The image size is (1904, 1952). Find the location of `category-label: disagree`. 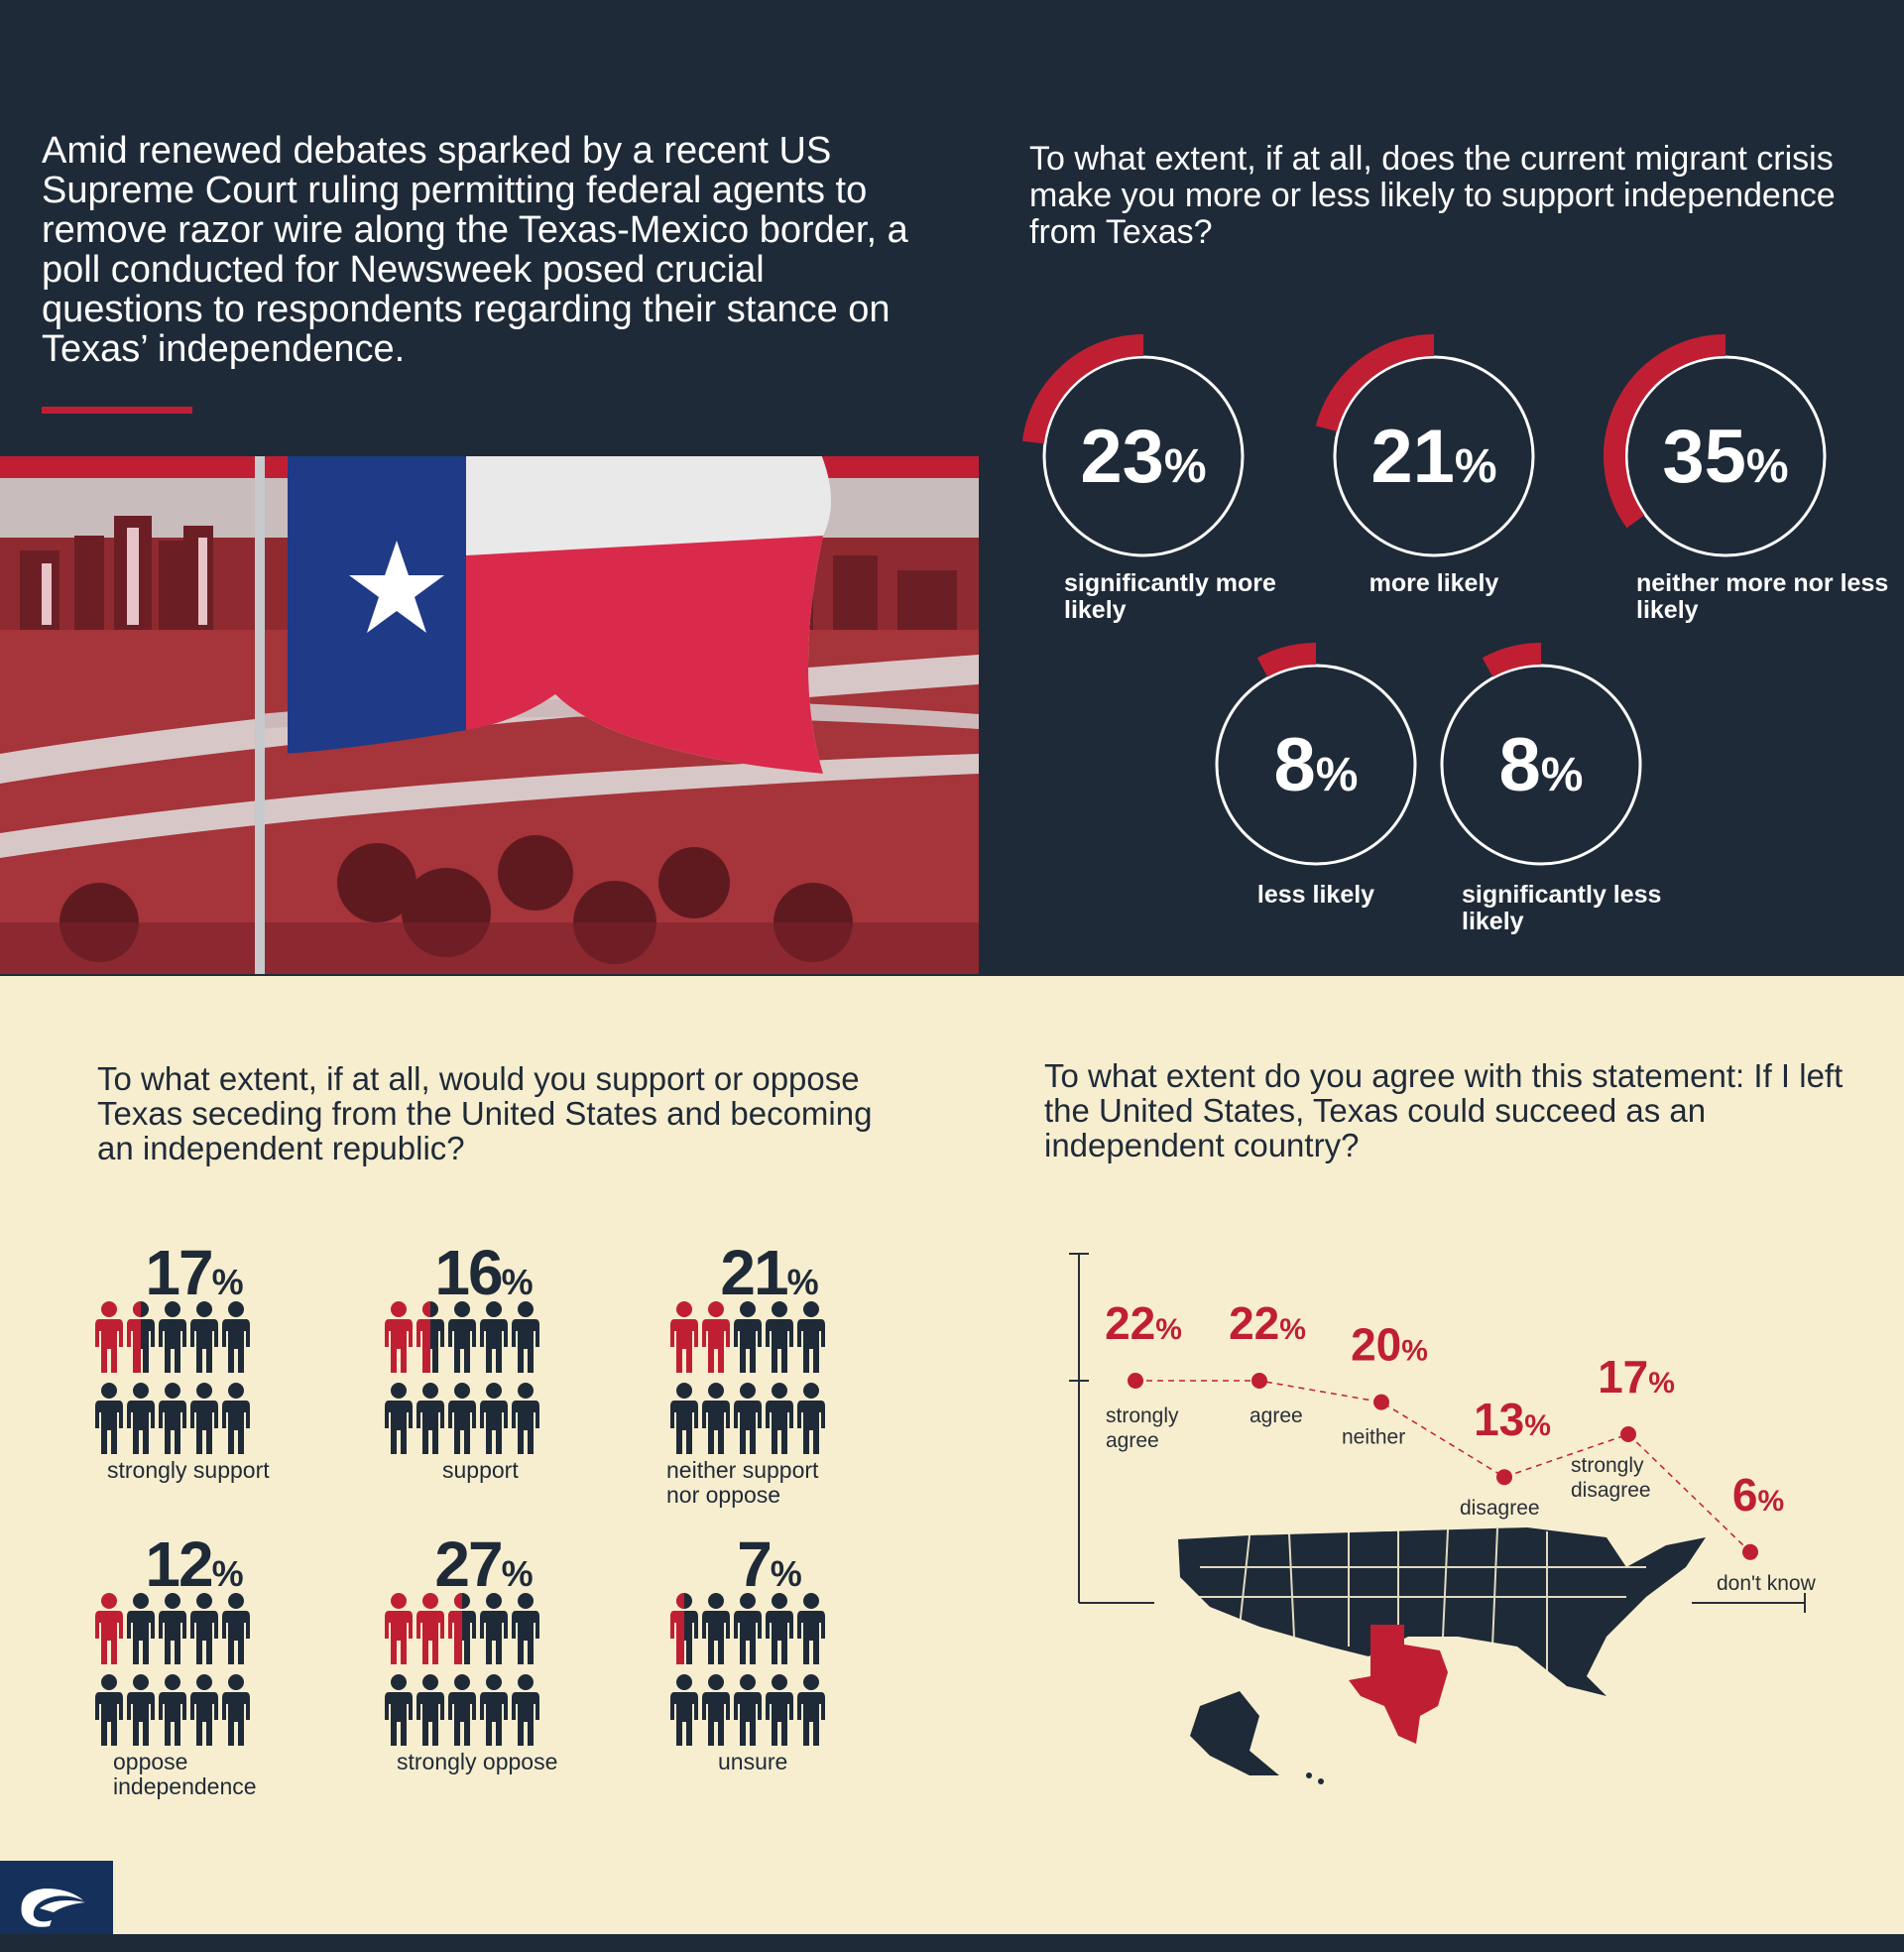

category-label: disagree is located at coordinates (1500, 1508).